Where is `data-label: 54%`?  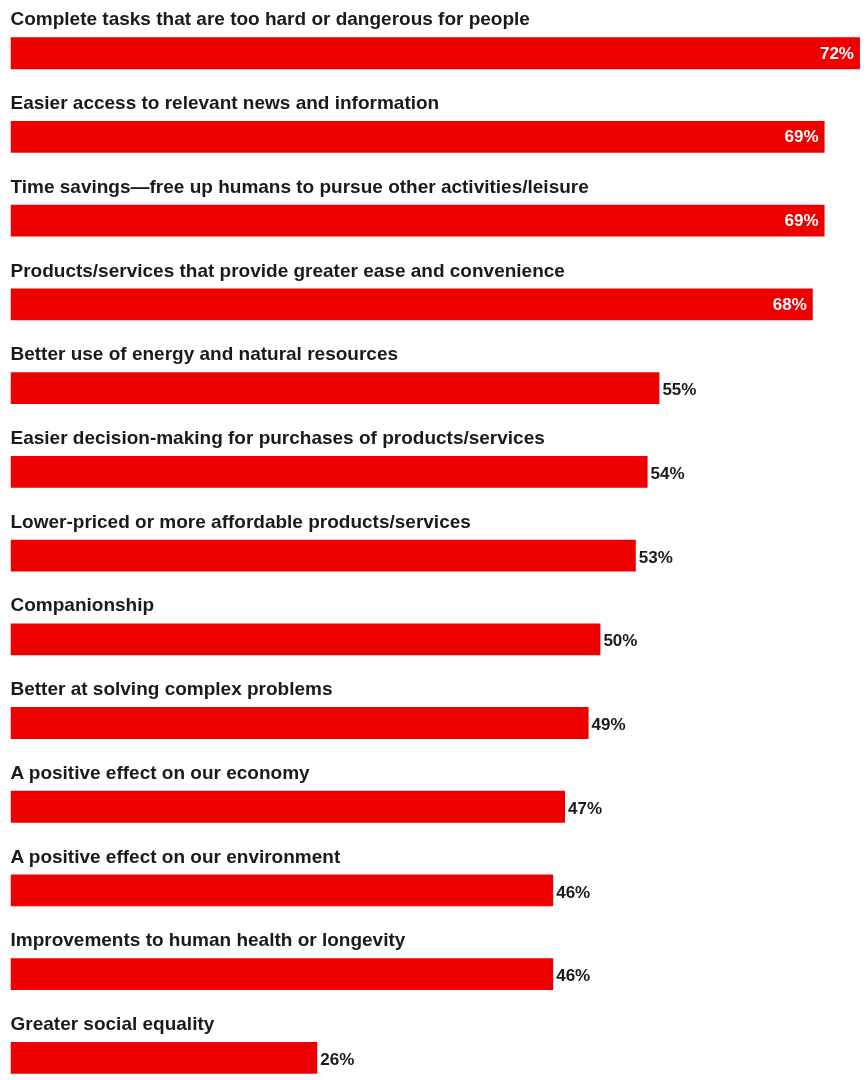 data-label: 54% is located at coordinates (667, 474).